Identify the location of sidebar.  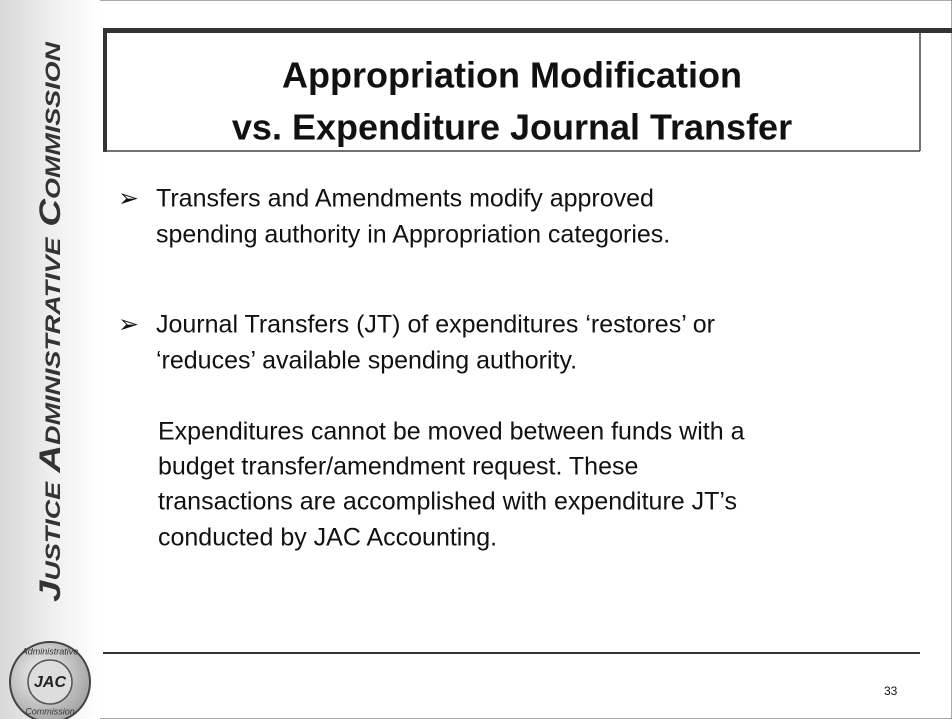
(50, 359).